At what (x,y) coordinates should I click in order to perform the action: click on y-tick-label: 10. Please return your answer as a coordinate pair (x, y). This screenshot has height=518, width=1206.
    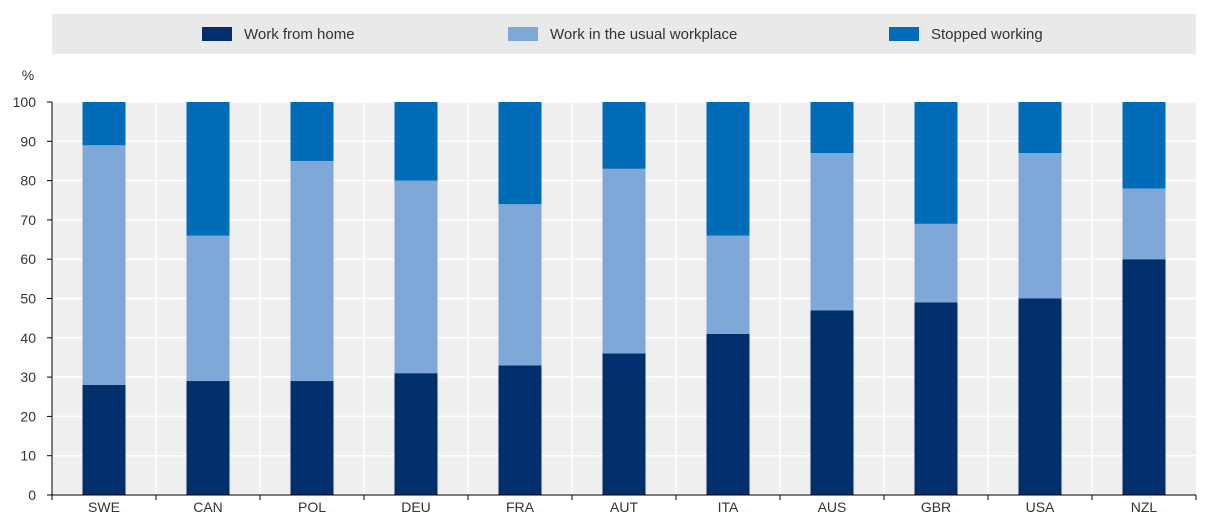
    Looking at the image, I should click on (28, 456).